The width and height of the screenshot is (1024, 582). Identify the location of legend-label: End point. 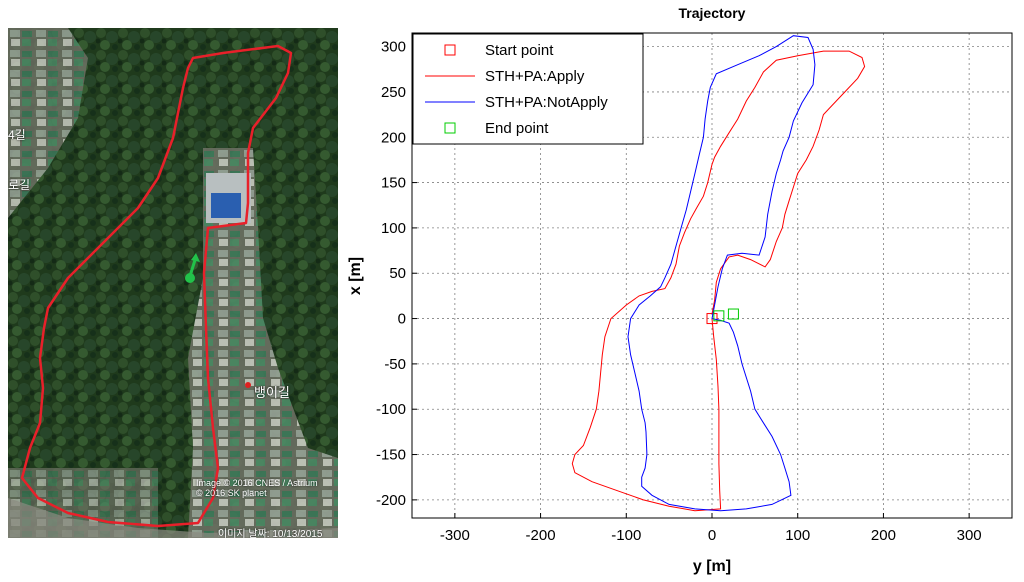
(517, 128).